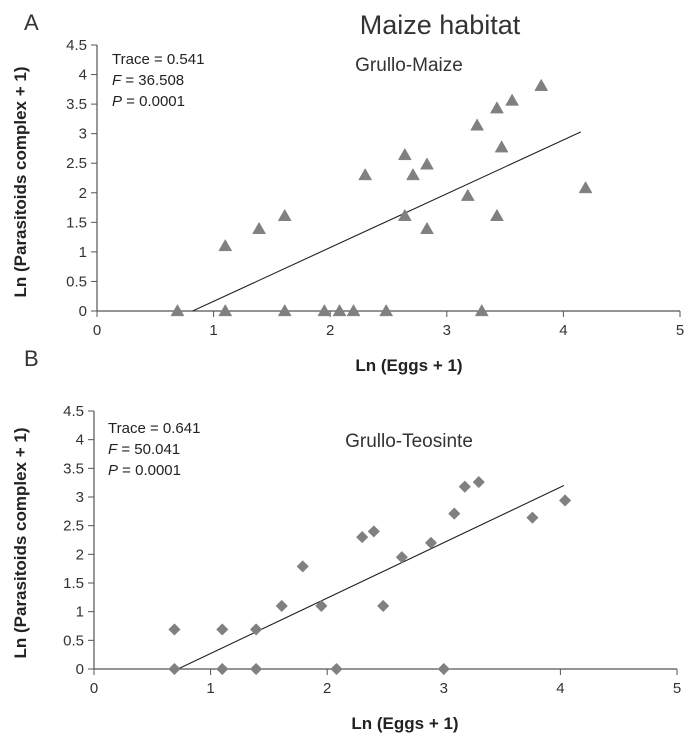 Image resolution: width=684 pixels, height=735 pixels. Describe the element at coordinates (31, 358) in the screenshot. I see `panel-b-letter: B` at that location.